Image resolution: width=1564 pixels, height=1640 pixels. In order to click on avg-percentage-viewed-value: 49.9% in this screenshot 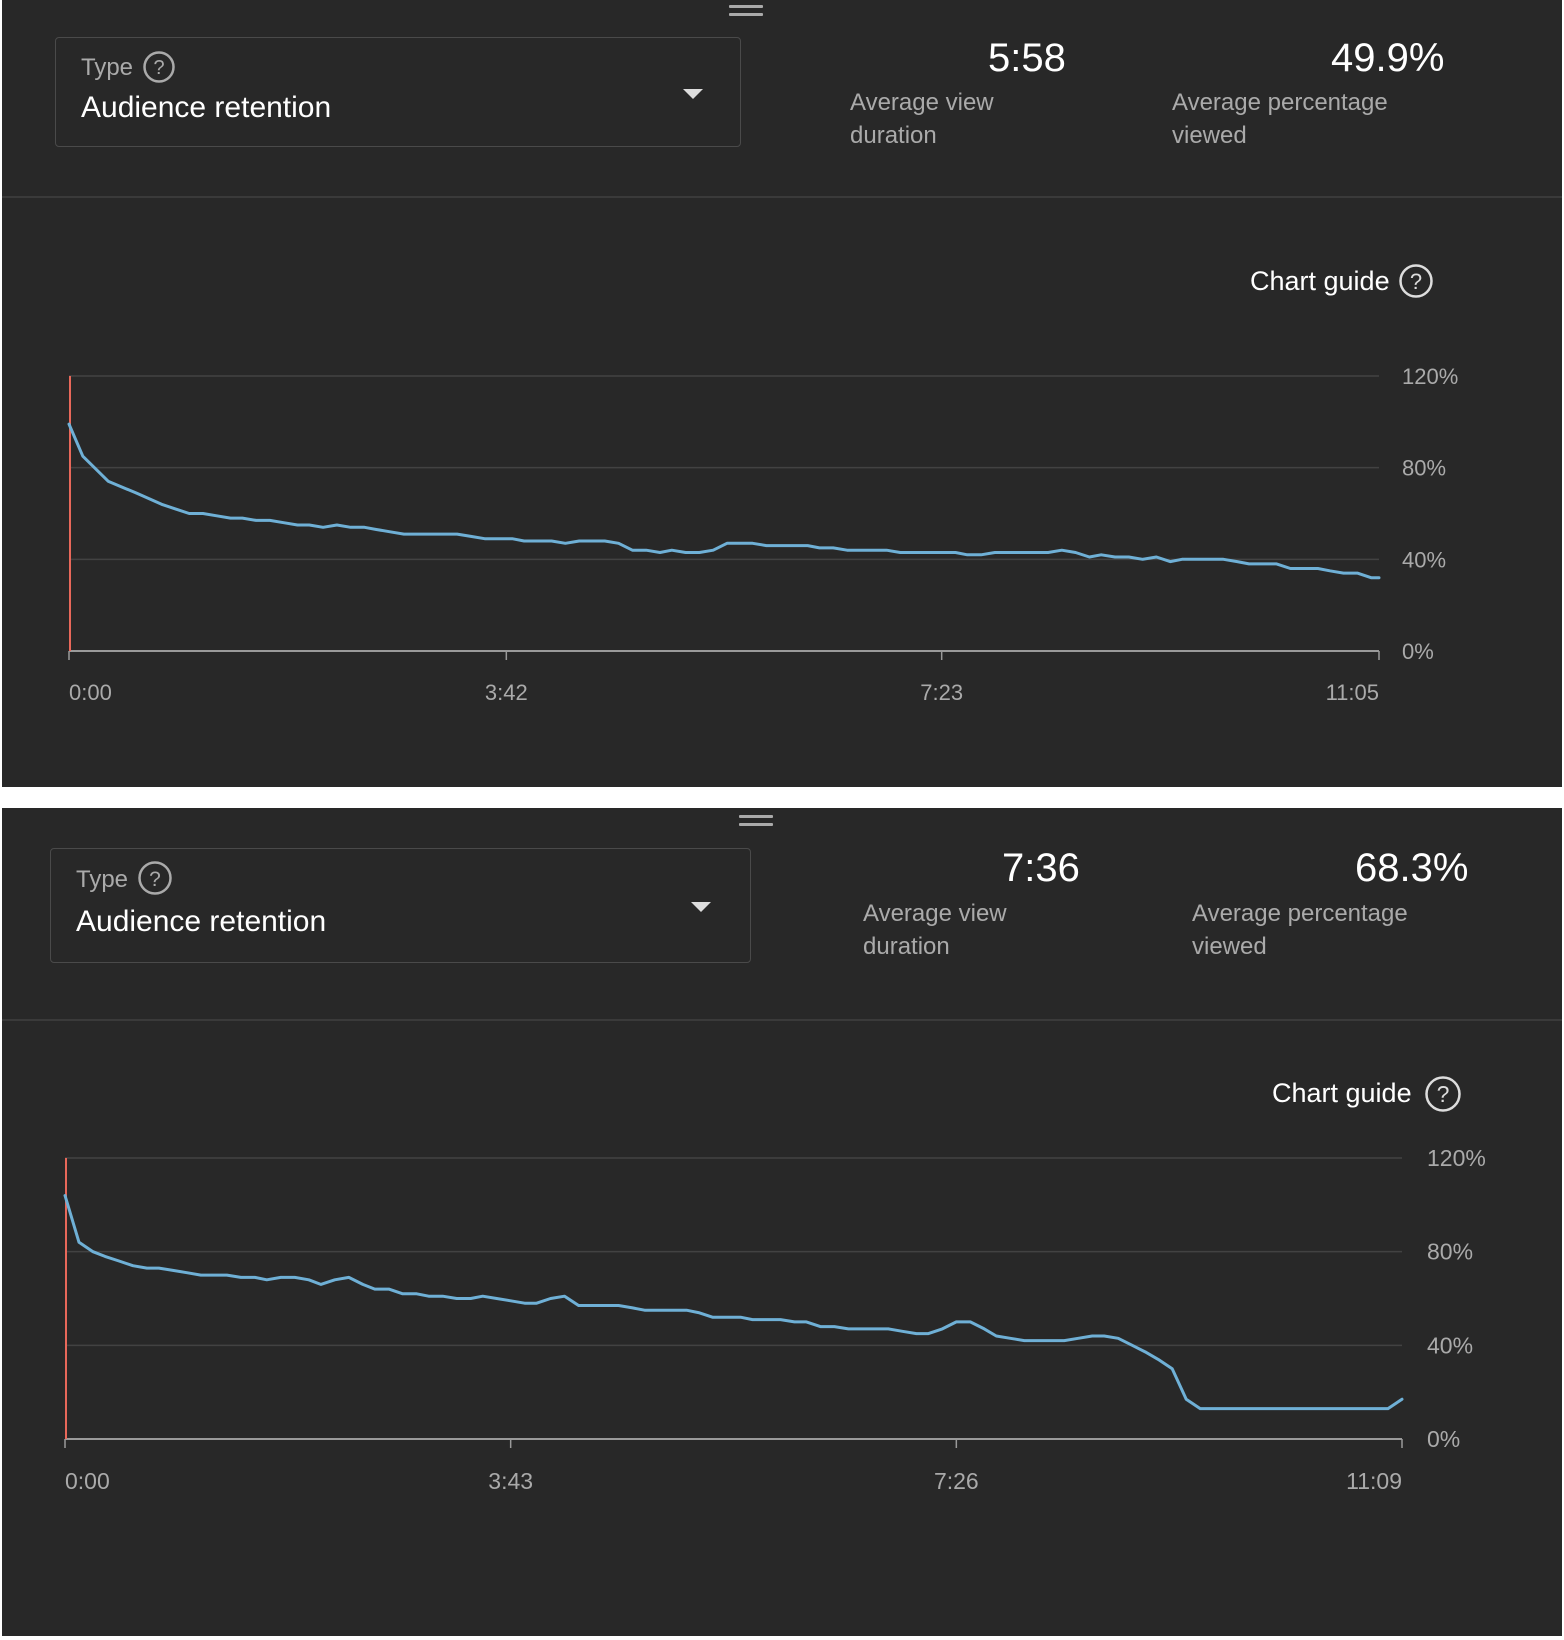, I will do `click(1388, 58)`.